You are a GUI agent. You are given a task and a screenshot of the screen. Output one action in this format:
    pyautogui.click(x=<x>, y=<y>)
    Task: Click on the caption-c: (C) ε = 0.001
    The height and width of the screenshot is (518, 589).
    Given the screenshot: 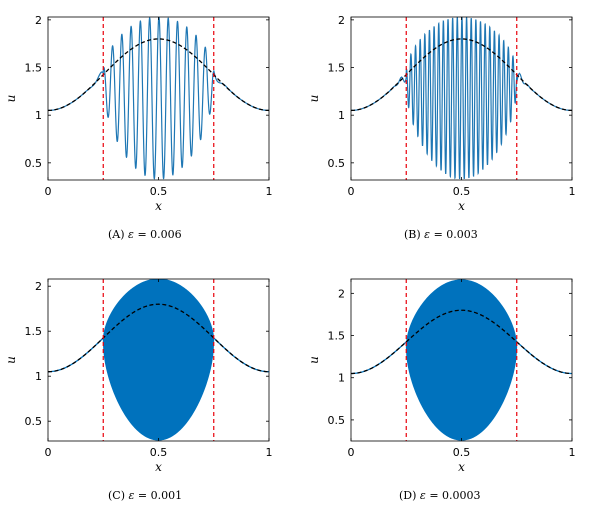 What is the action you would take?
    pyautogui.click(x=145, y=495)
    